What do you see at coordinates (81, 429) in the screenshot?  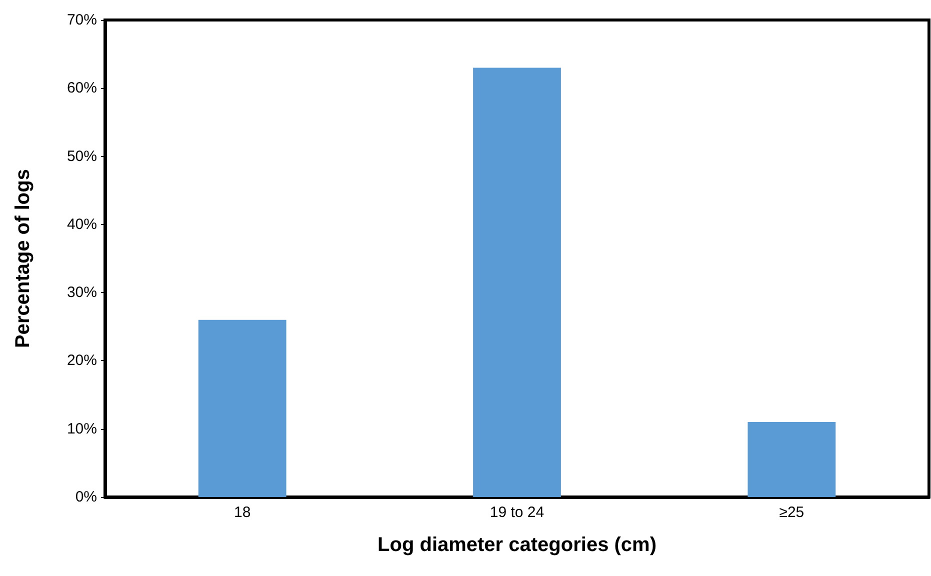 I see `y-tick-label: 10%` at bounding box center [81, 429].